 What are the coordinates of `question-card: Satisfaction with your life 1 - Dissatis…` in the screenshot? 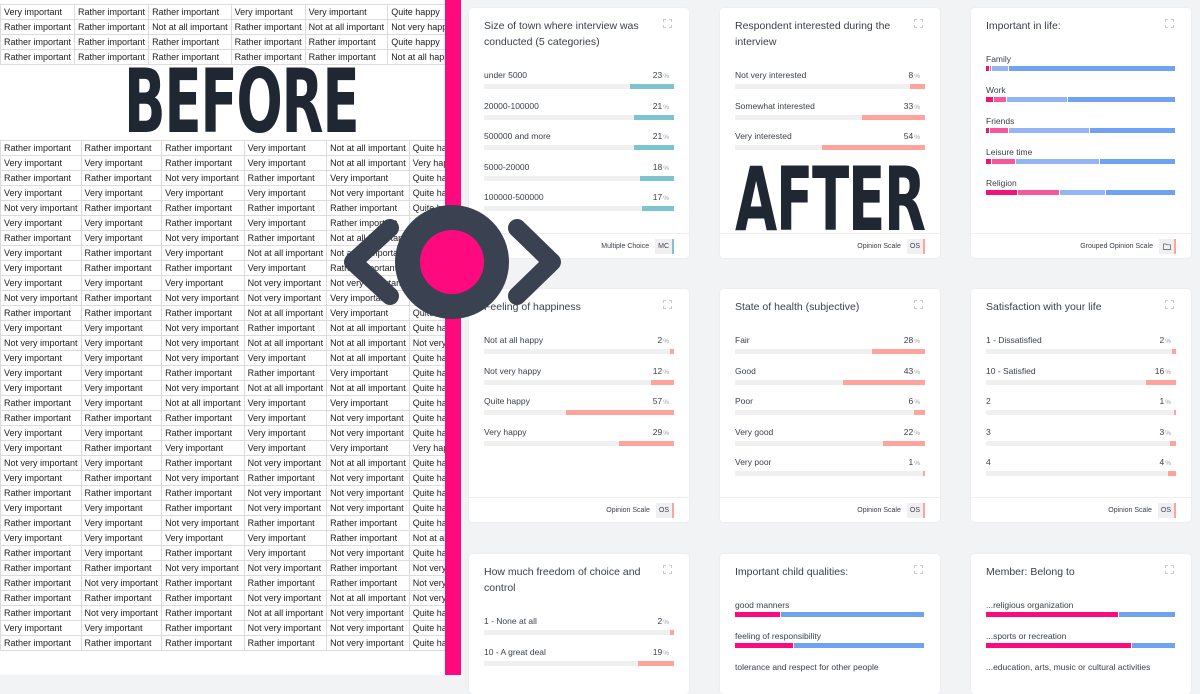 It's located at (1081, 405).